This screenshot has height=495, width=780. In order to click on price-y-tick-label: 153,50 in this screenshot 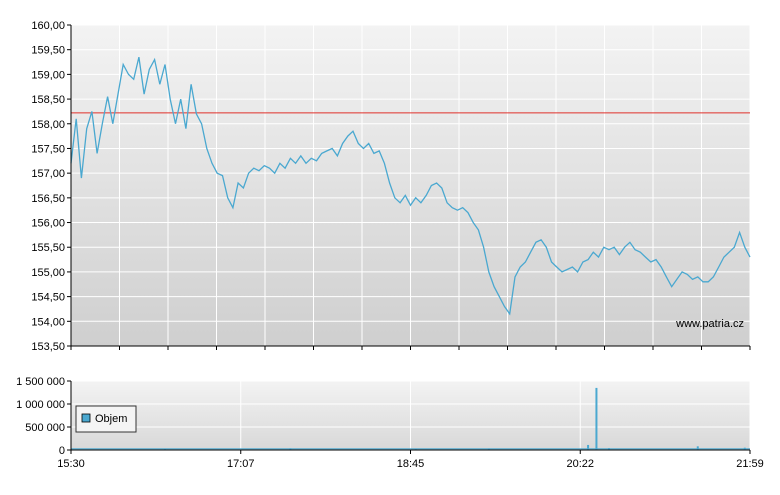, I will do `click(48, 347)`.